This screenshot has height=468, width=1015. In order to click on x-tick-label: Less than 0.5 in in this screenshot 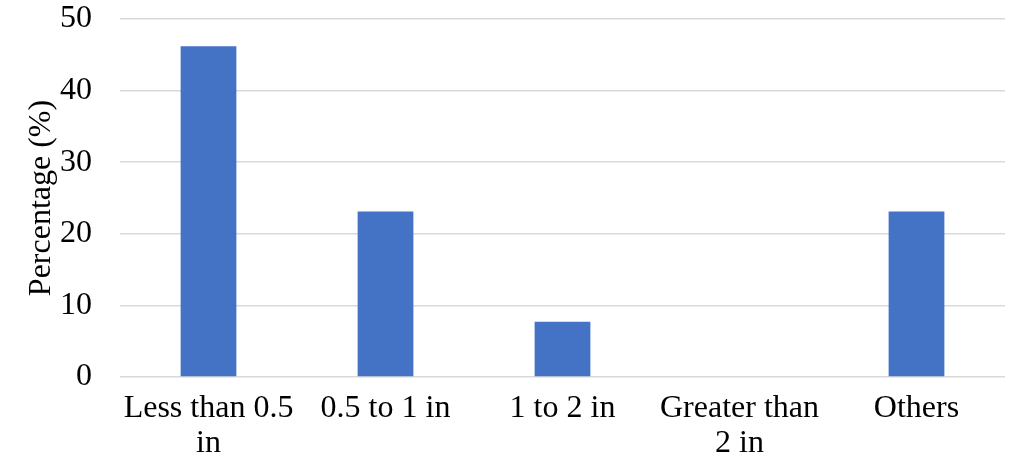, I will do `click(208, 424)`.